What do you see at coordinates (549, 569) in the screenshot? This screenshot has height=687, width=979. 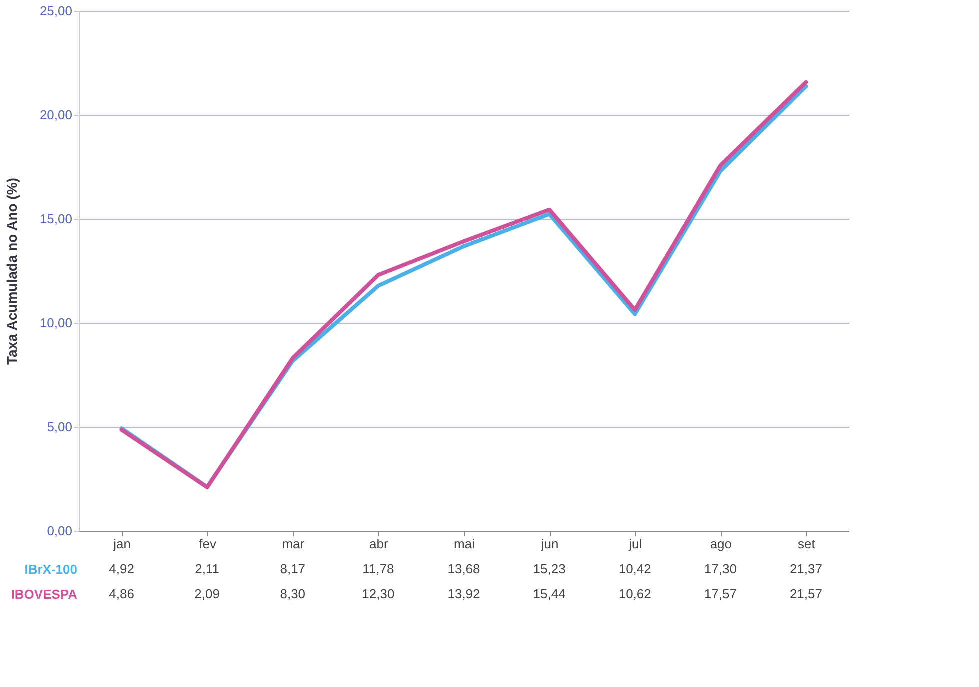 I see `data-label: 15,23` at bounding box center [549, 569].